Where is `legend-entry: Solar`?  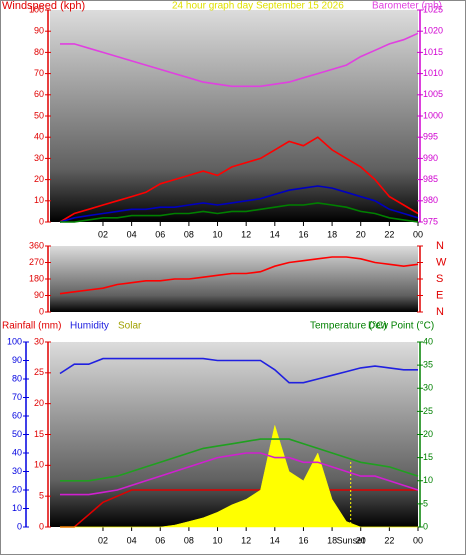 legend-entry: Solar is located at coordinates (130, 326).